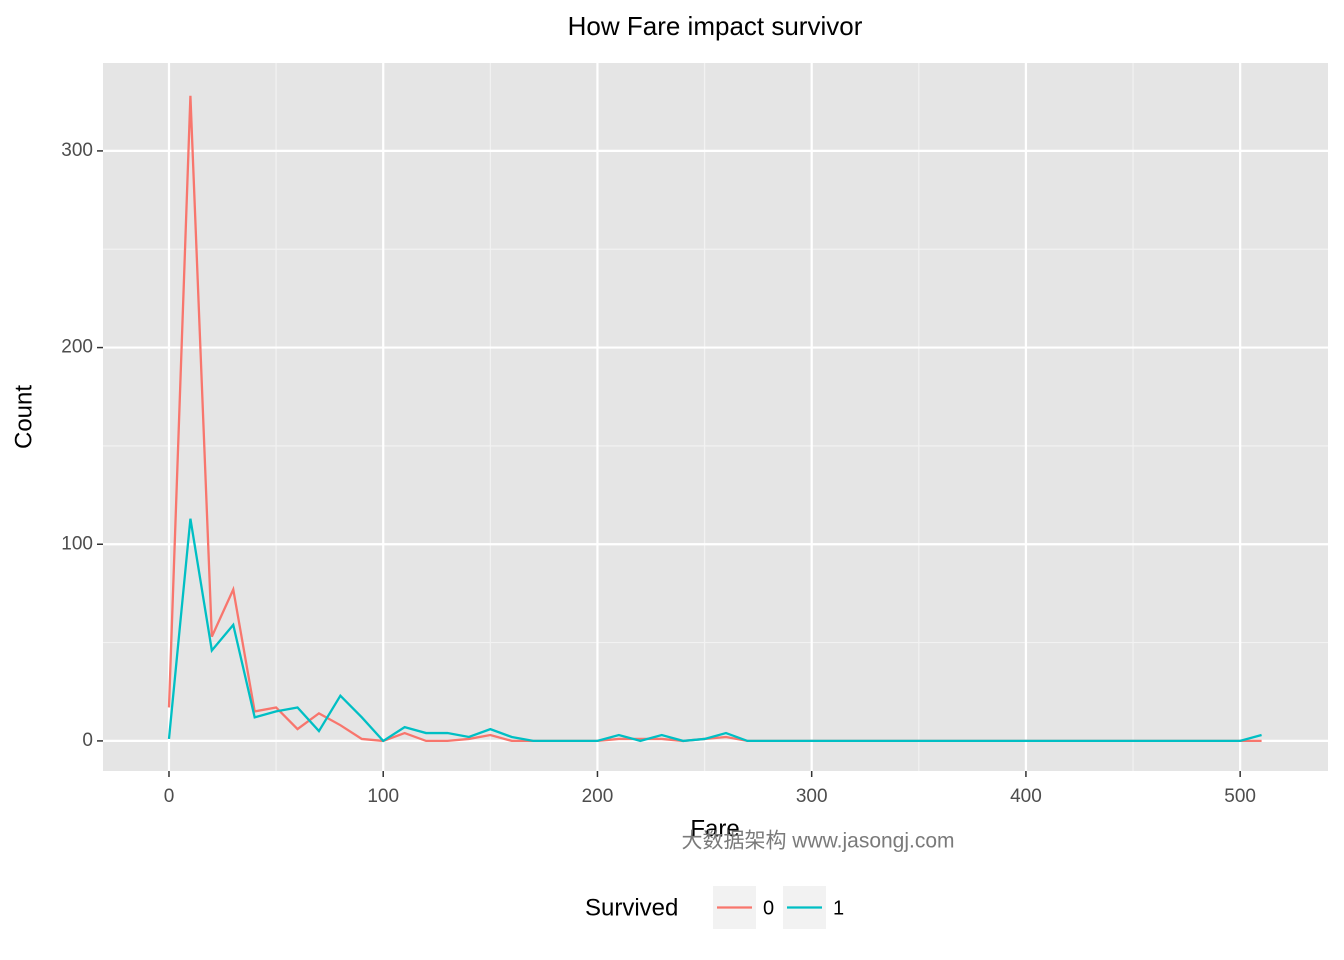 Image resolution: width=1344 pixels, height=960 pixels. What do you see at coordinates (169, 796) in the screenshot?
I see `x-tick-label: 0` at bounding box center [169, 796].